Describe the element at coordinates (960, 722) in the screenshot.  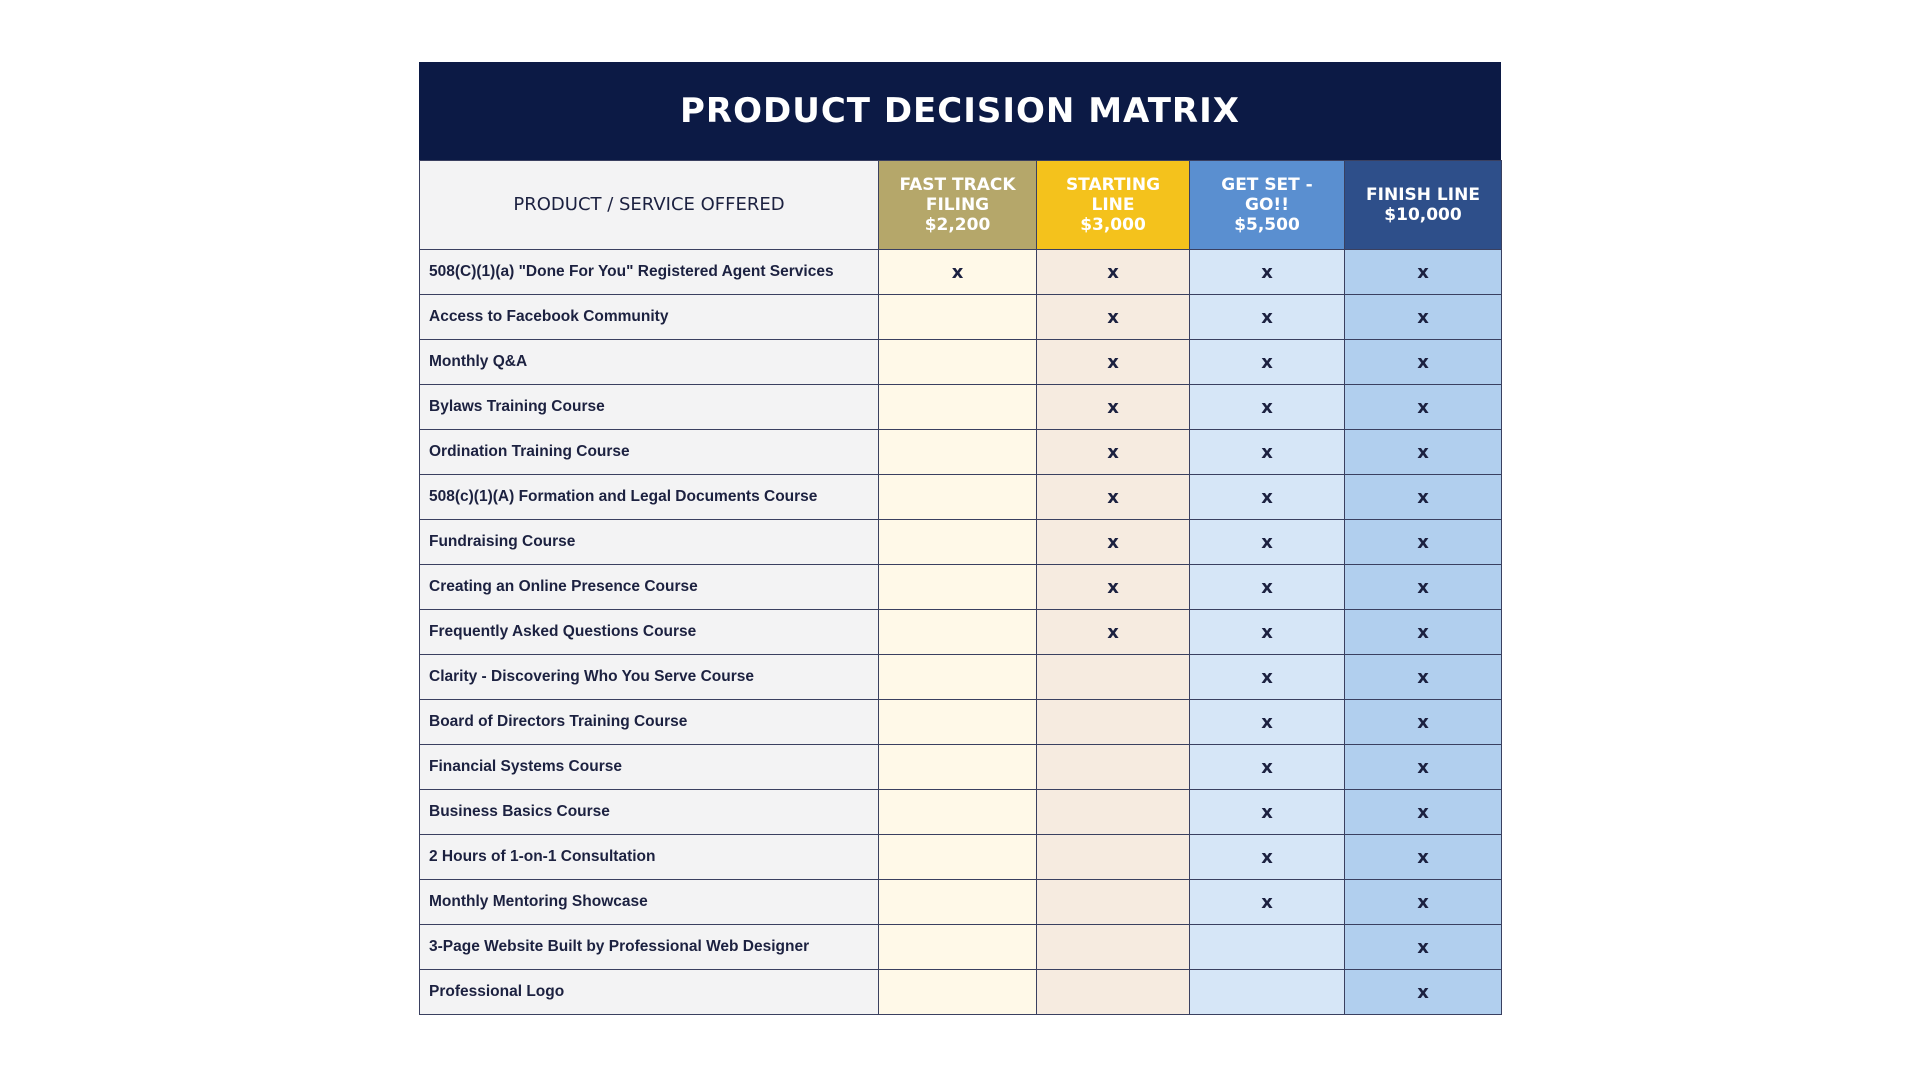
I see `feature-row: Board of Directors Training Course x x` at that location.